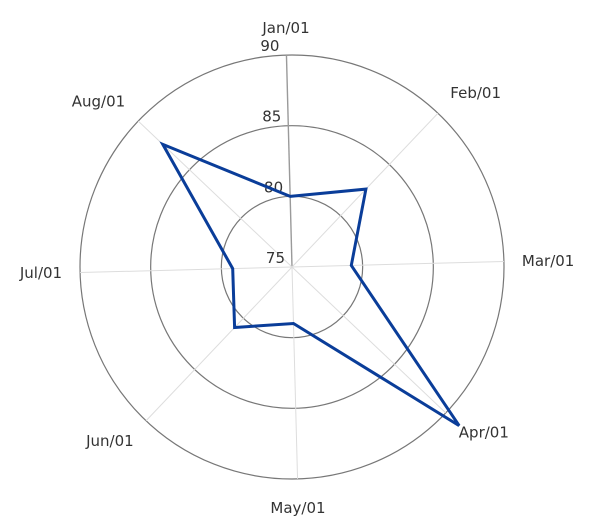  Describe the element at coordinates (285, 28) in the screenshot. I see `category-label-0: Jan/01` at that location.